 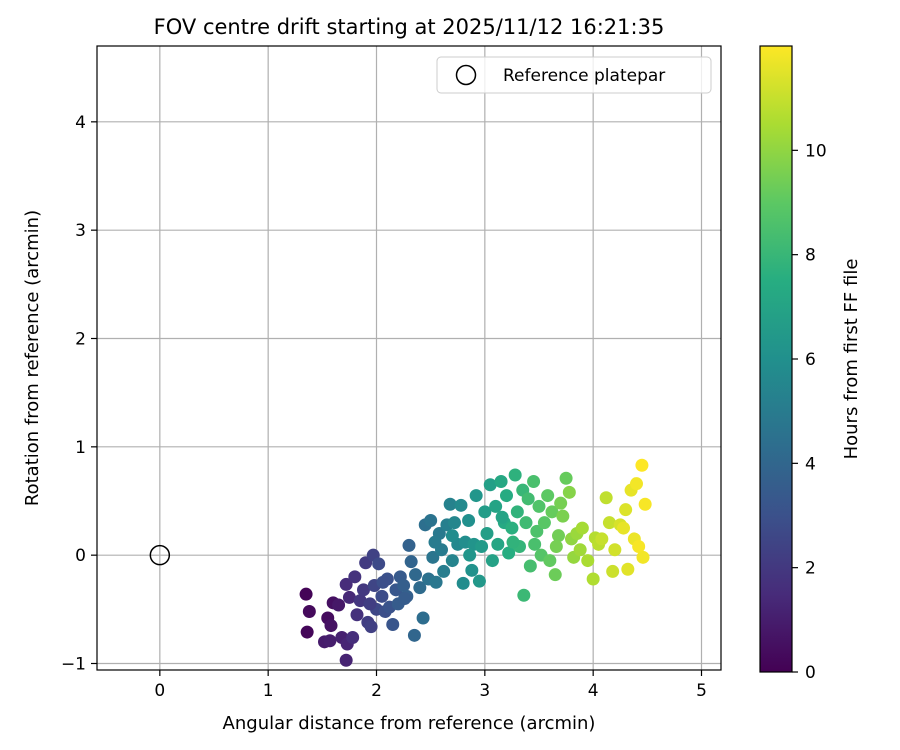 What do you see at coordinates (776, 359) in the screenshot?
I see `colorbar-gradient` at bounding box center [776, 359].